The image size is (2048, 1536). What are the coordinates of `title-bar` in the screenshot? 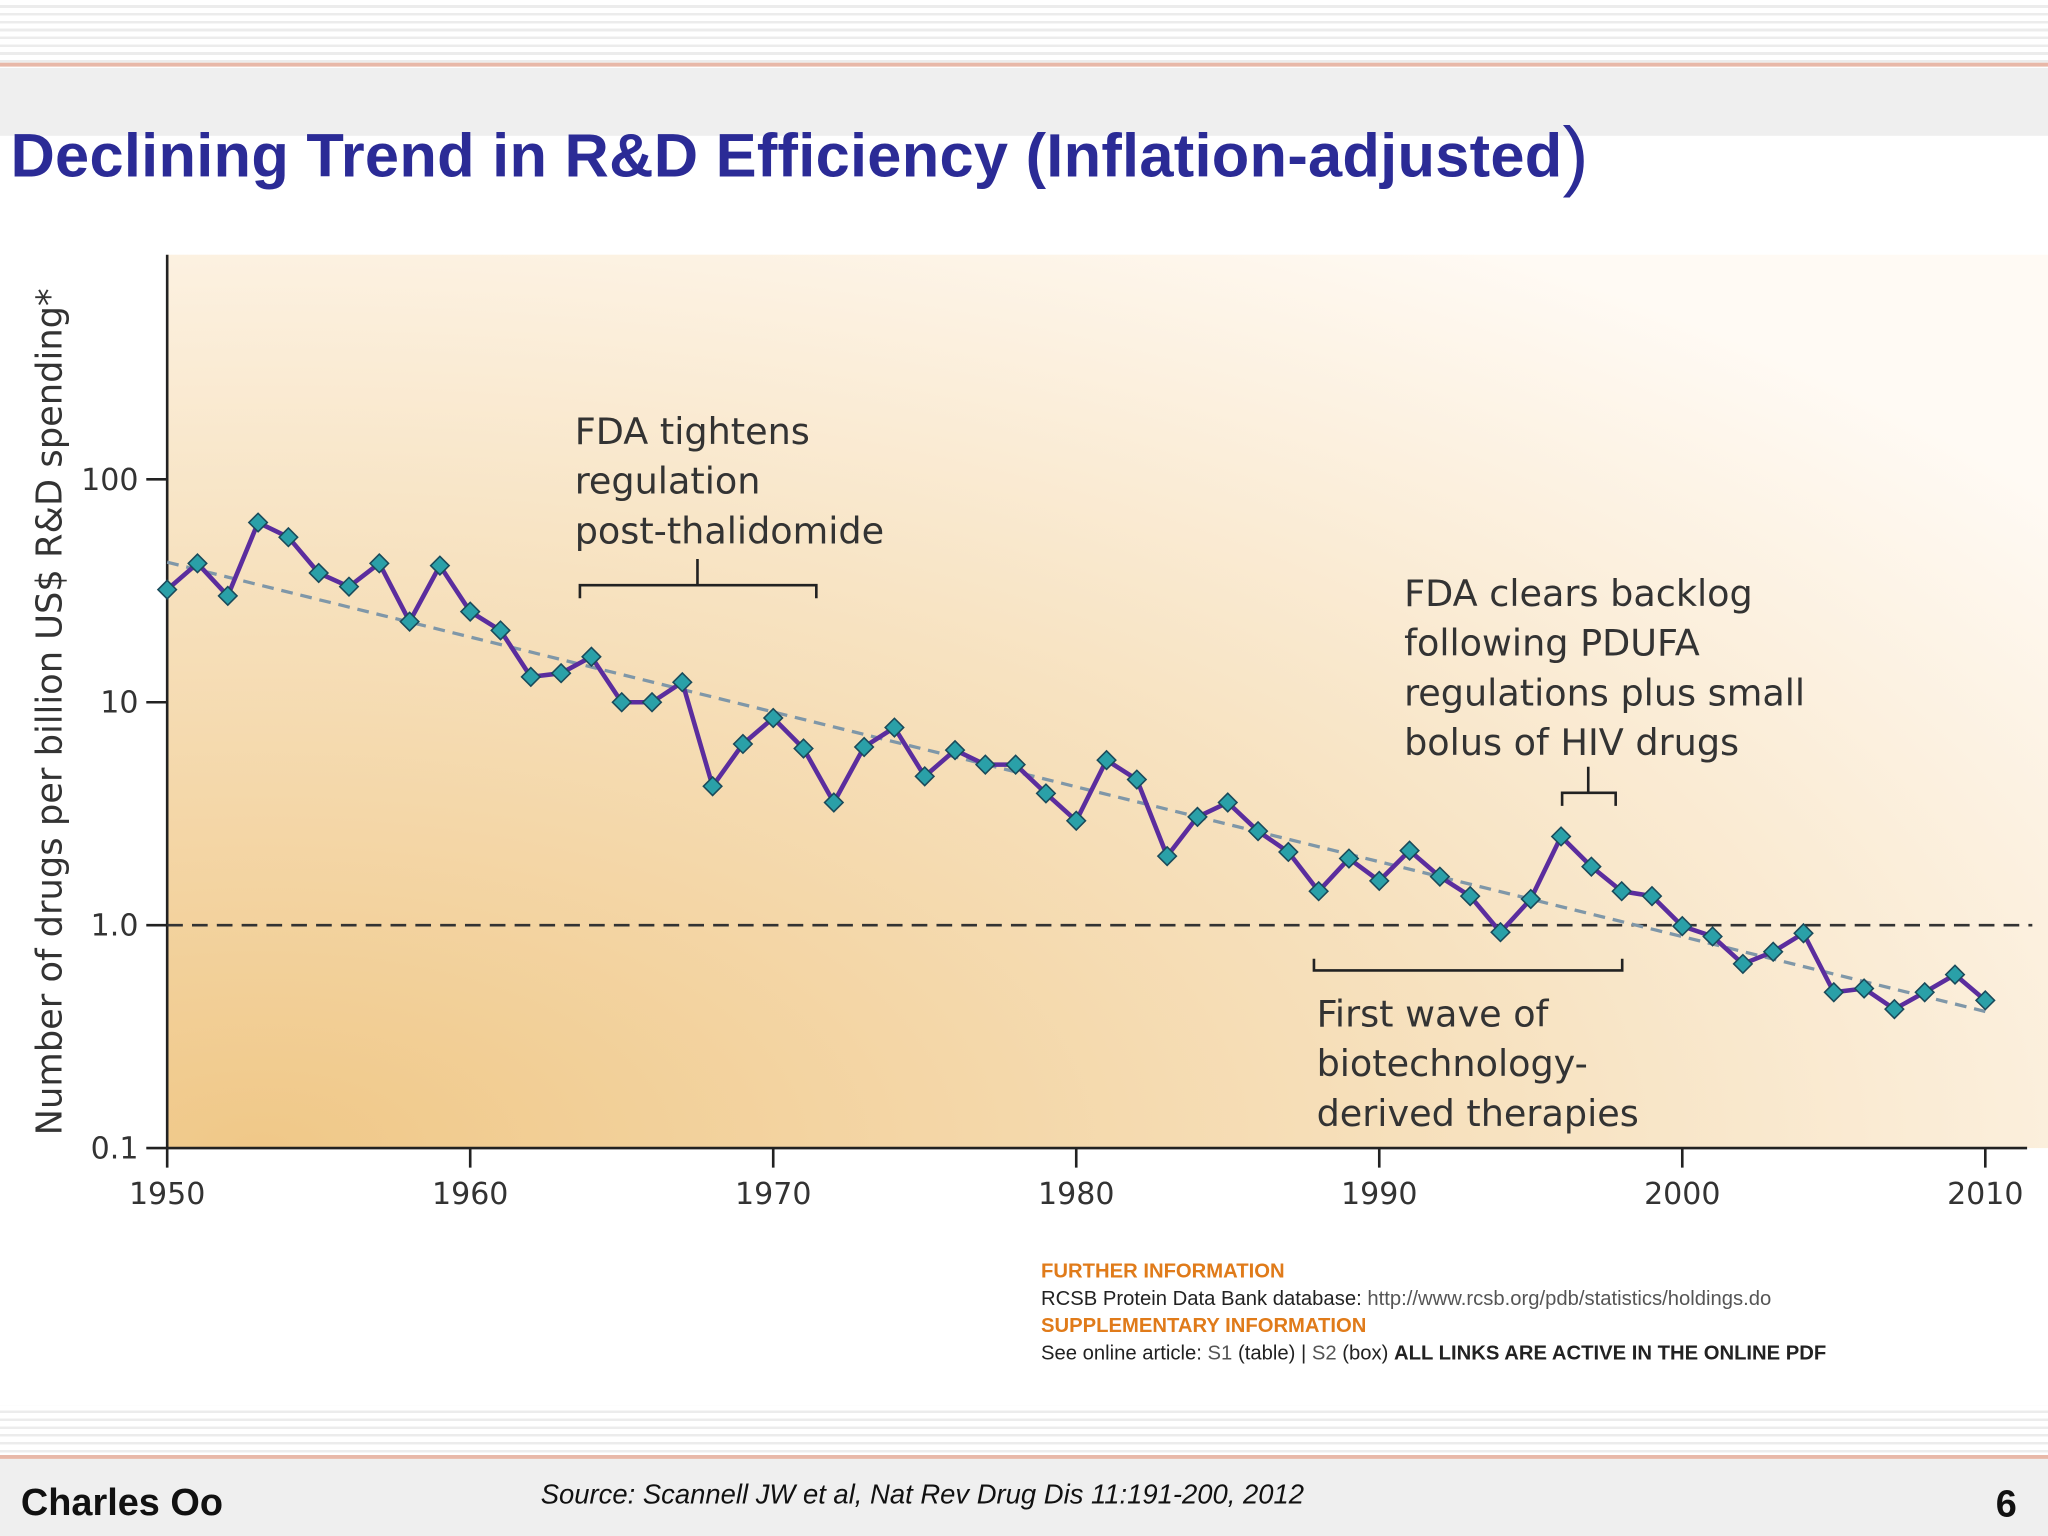 It's located at (1024, 101).